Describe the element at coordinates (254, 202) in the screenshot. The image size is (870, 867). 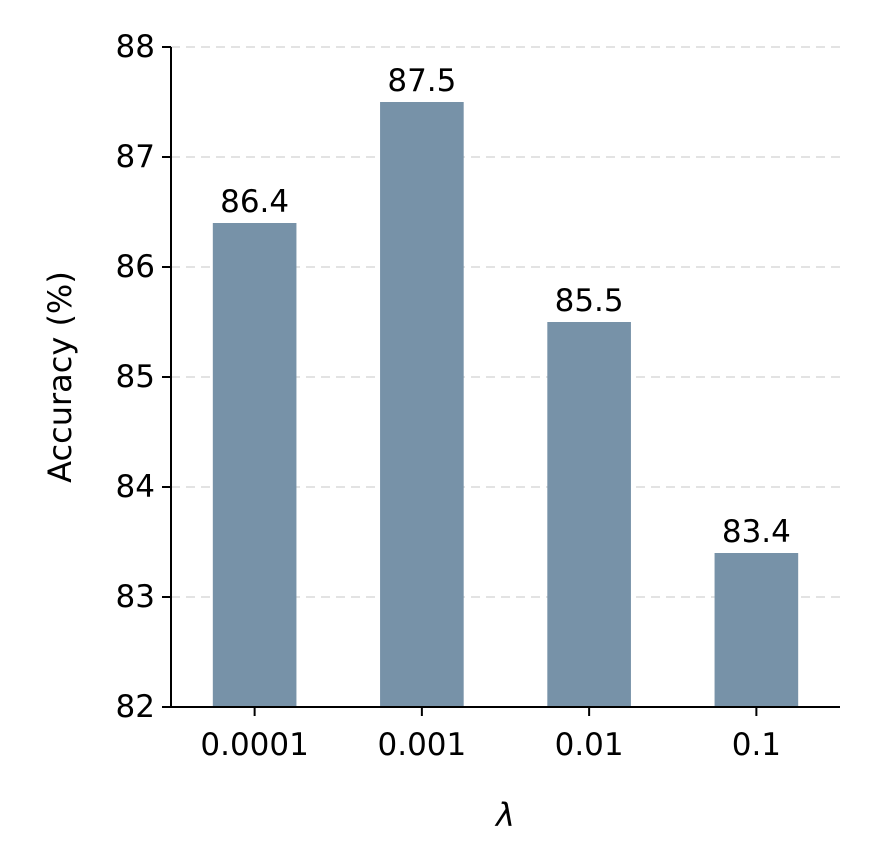
I see `data-label: 86.4` at that location.